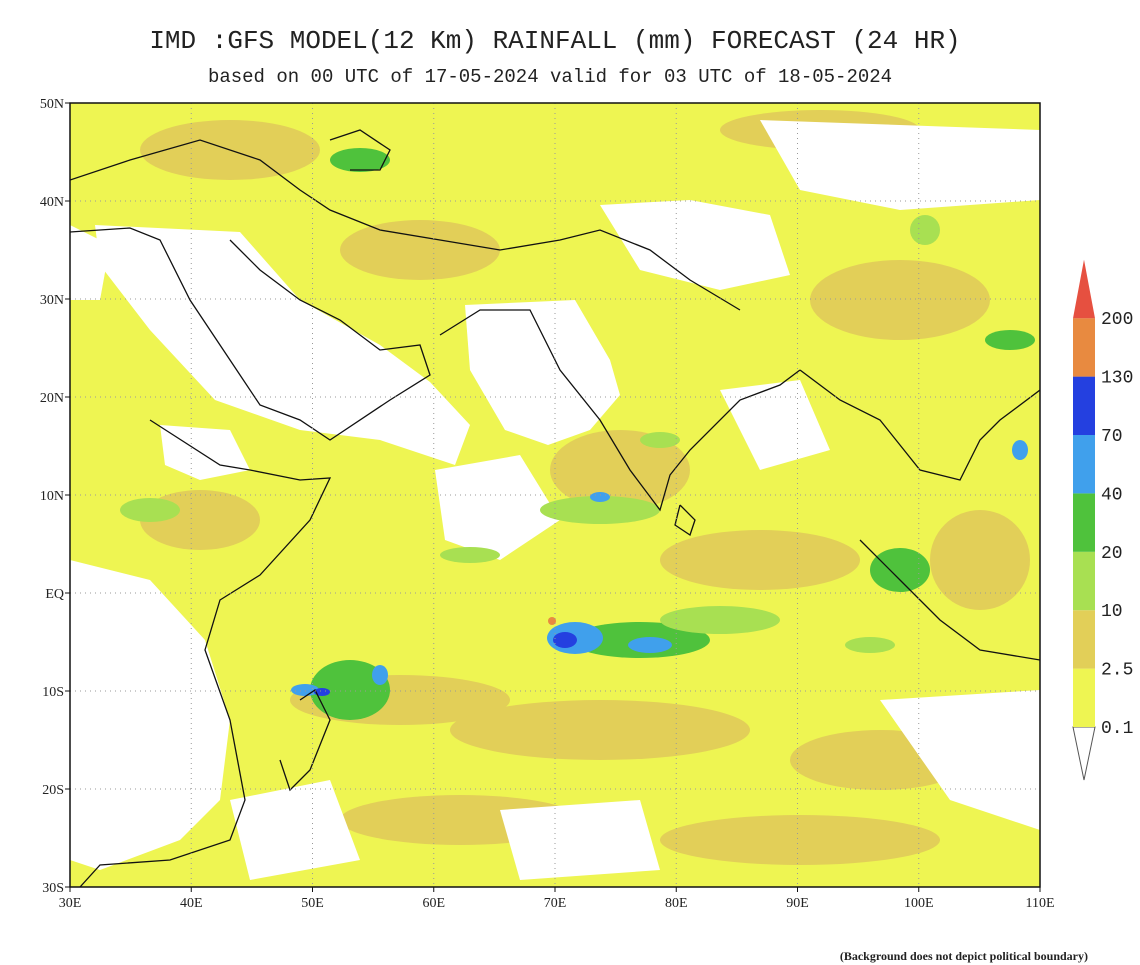 This screenshot has height=965, width=1140. What do you see at coordinates (53, 790) in the screenshot?
I see `y-tick-label: 20S` at bounding box center [53, 790].